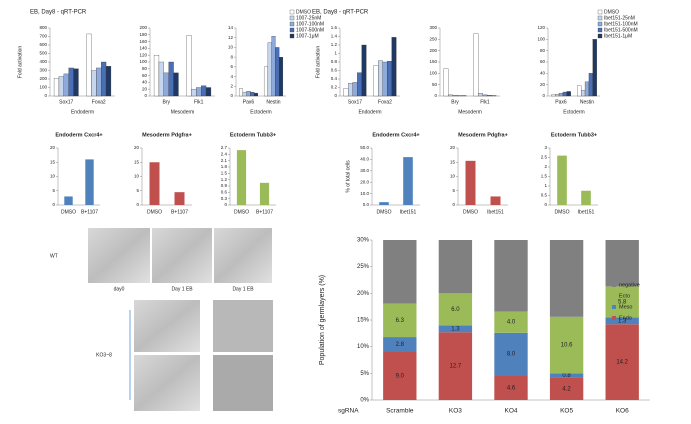 The height and width of the screenshot is (424, 691). I want to click on y-tick-label: 1.2, so click(334, 44).